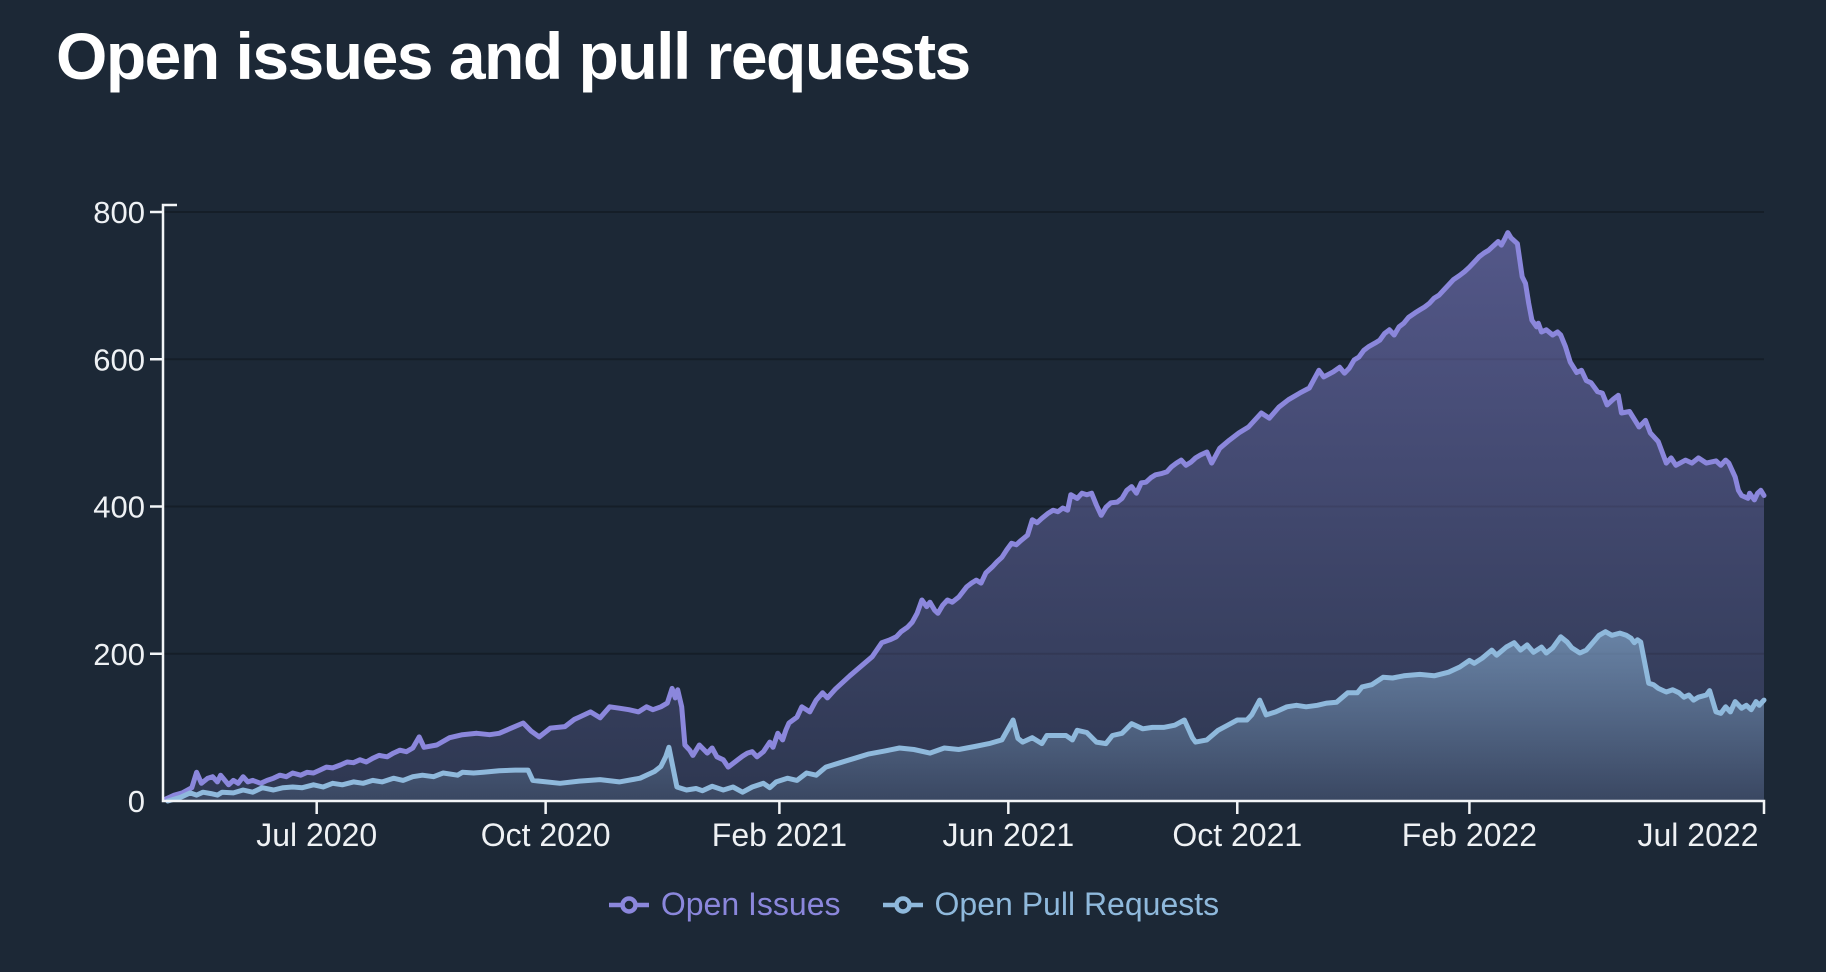  I want to click on page-title: Open issues and pull requests, so click(513, 56).